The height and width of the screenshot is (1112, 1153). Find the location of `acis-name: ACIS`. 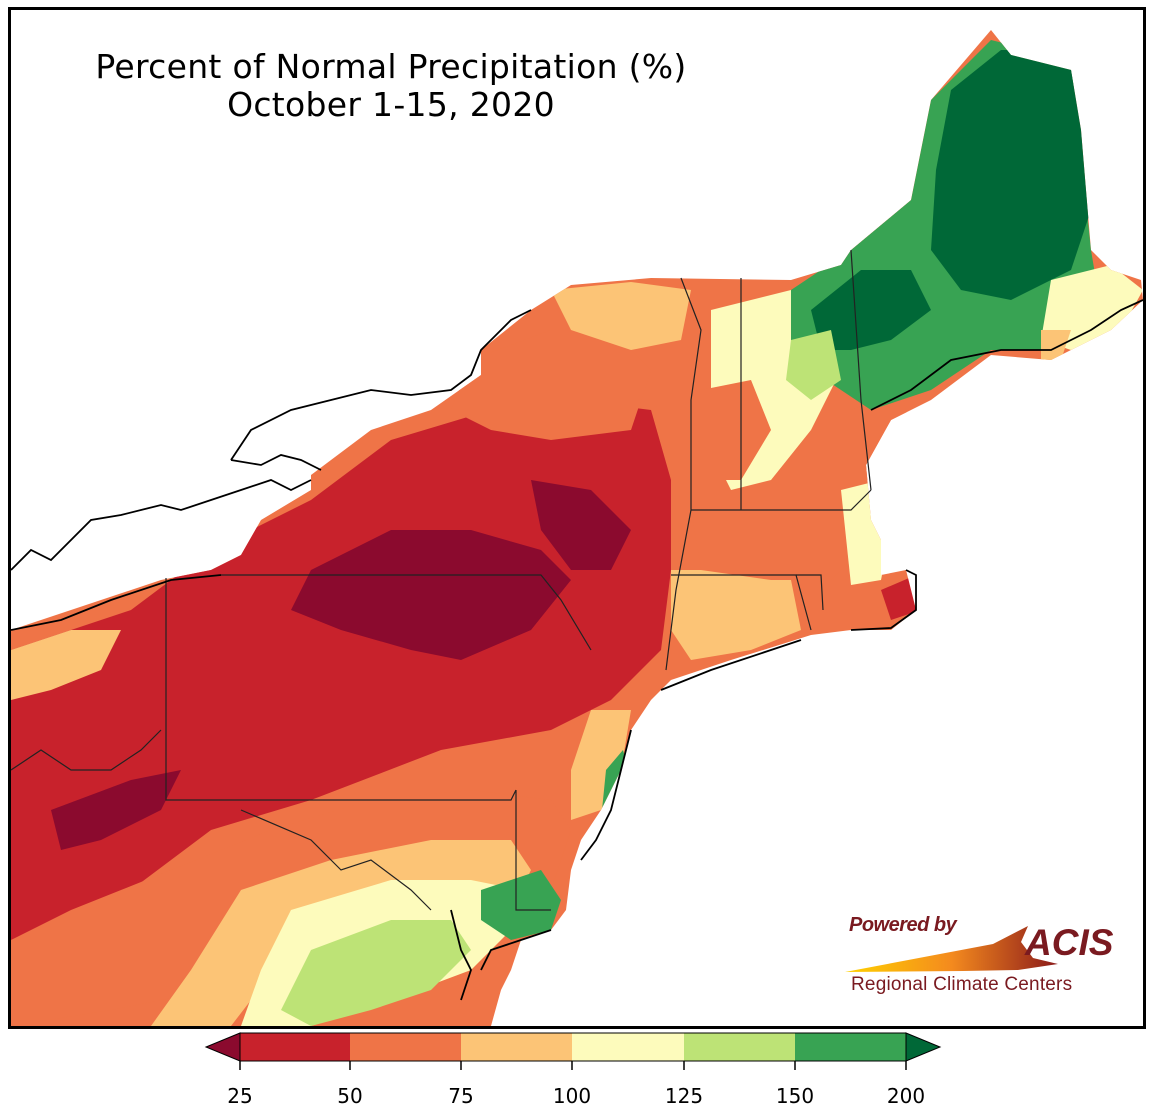

acis-name: ACIS is located at coordinates (1069, 942).